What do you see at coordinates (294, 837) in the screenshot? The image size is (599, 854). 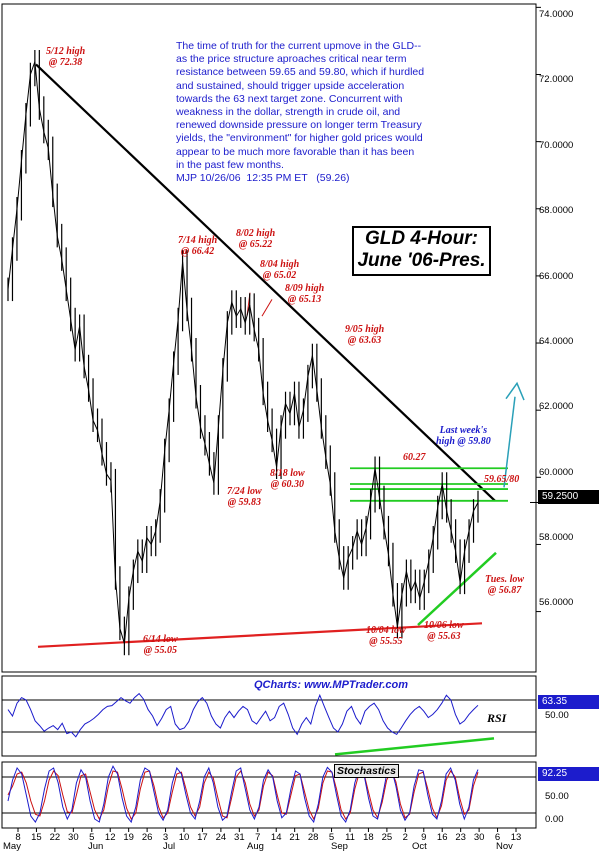 I see `x-tick-label: 21` at bounding box center [294, 837].